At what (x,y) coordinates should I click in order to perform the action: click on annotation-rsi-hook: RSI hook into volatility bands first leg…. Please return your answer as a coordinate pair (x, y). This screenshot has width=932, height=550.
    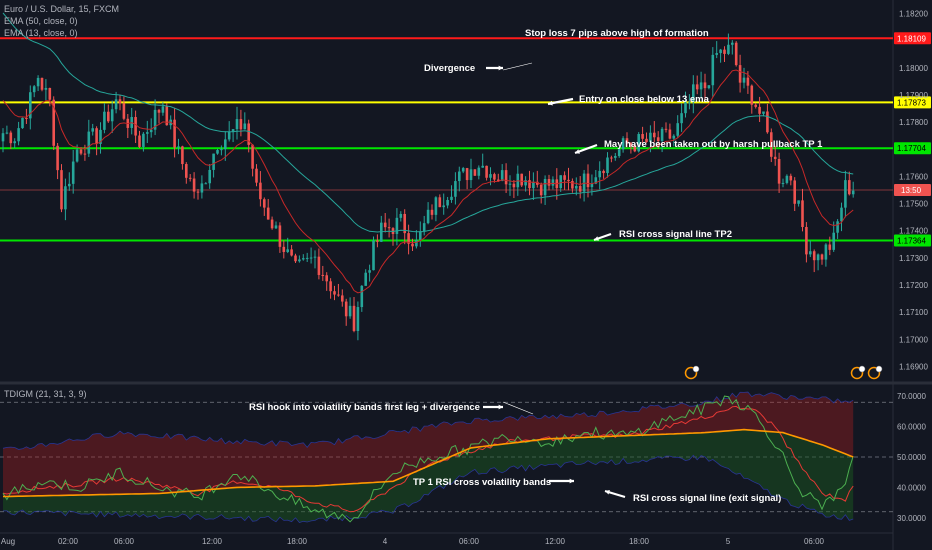
    Looking at the image, I should click on (364, 407).